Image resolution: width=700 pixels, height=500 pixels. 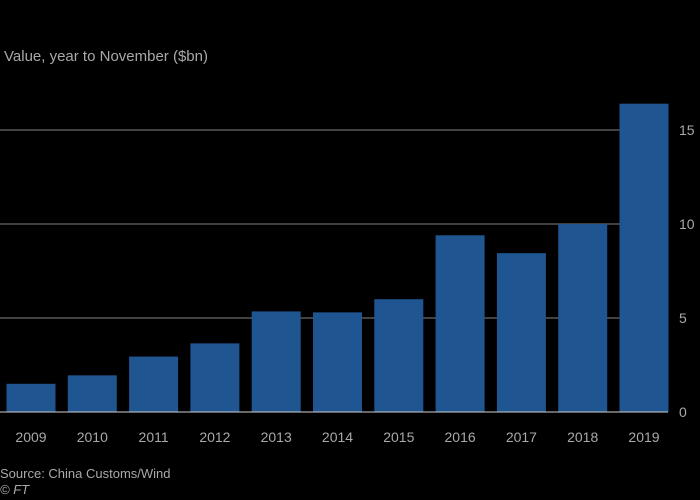 I want to click on y-tick-labels: 0 5 10 15, so click(x=687, y=271).